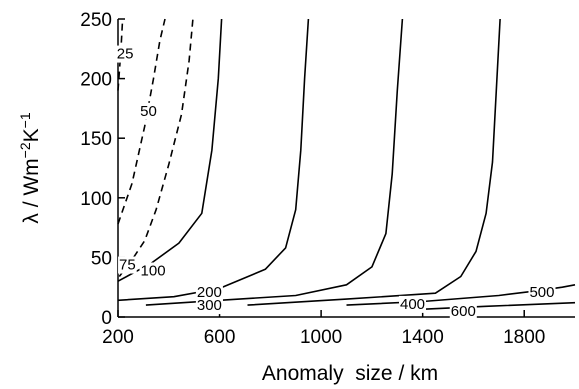 The width and height of the screenshot is (579, 389). Describe the element at coordinates (96, 80) in the screenshot. I see `y-tick-label: 200` at that location.